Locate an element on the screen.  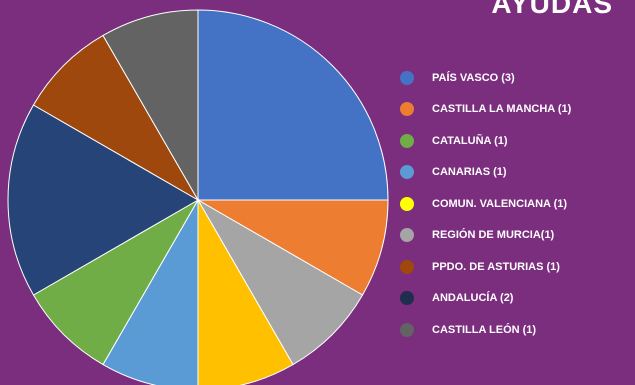
legend-item: CASTILLA LA MANCHA (1) is located at coordinates (485, 110).